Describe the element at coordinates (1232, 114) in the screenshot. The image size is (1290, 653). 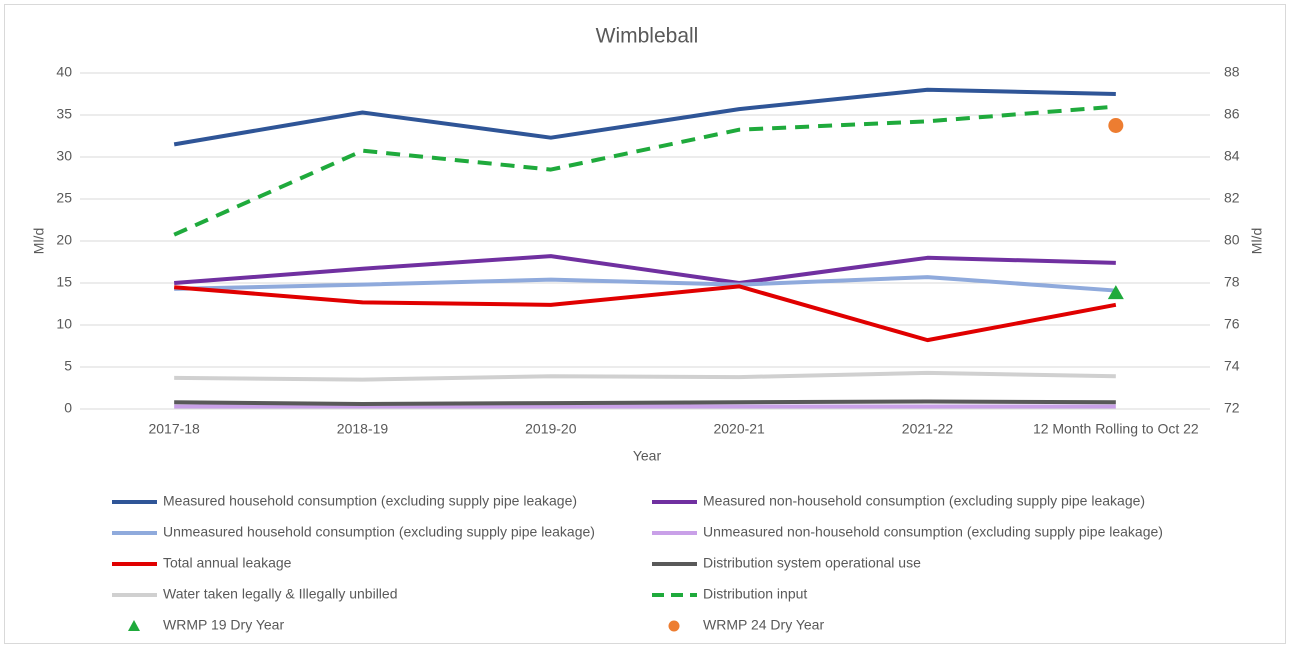
I see `y2-tick-label: 86` at that location.